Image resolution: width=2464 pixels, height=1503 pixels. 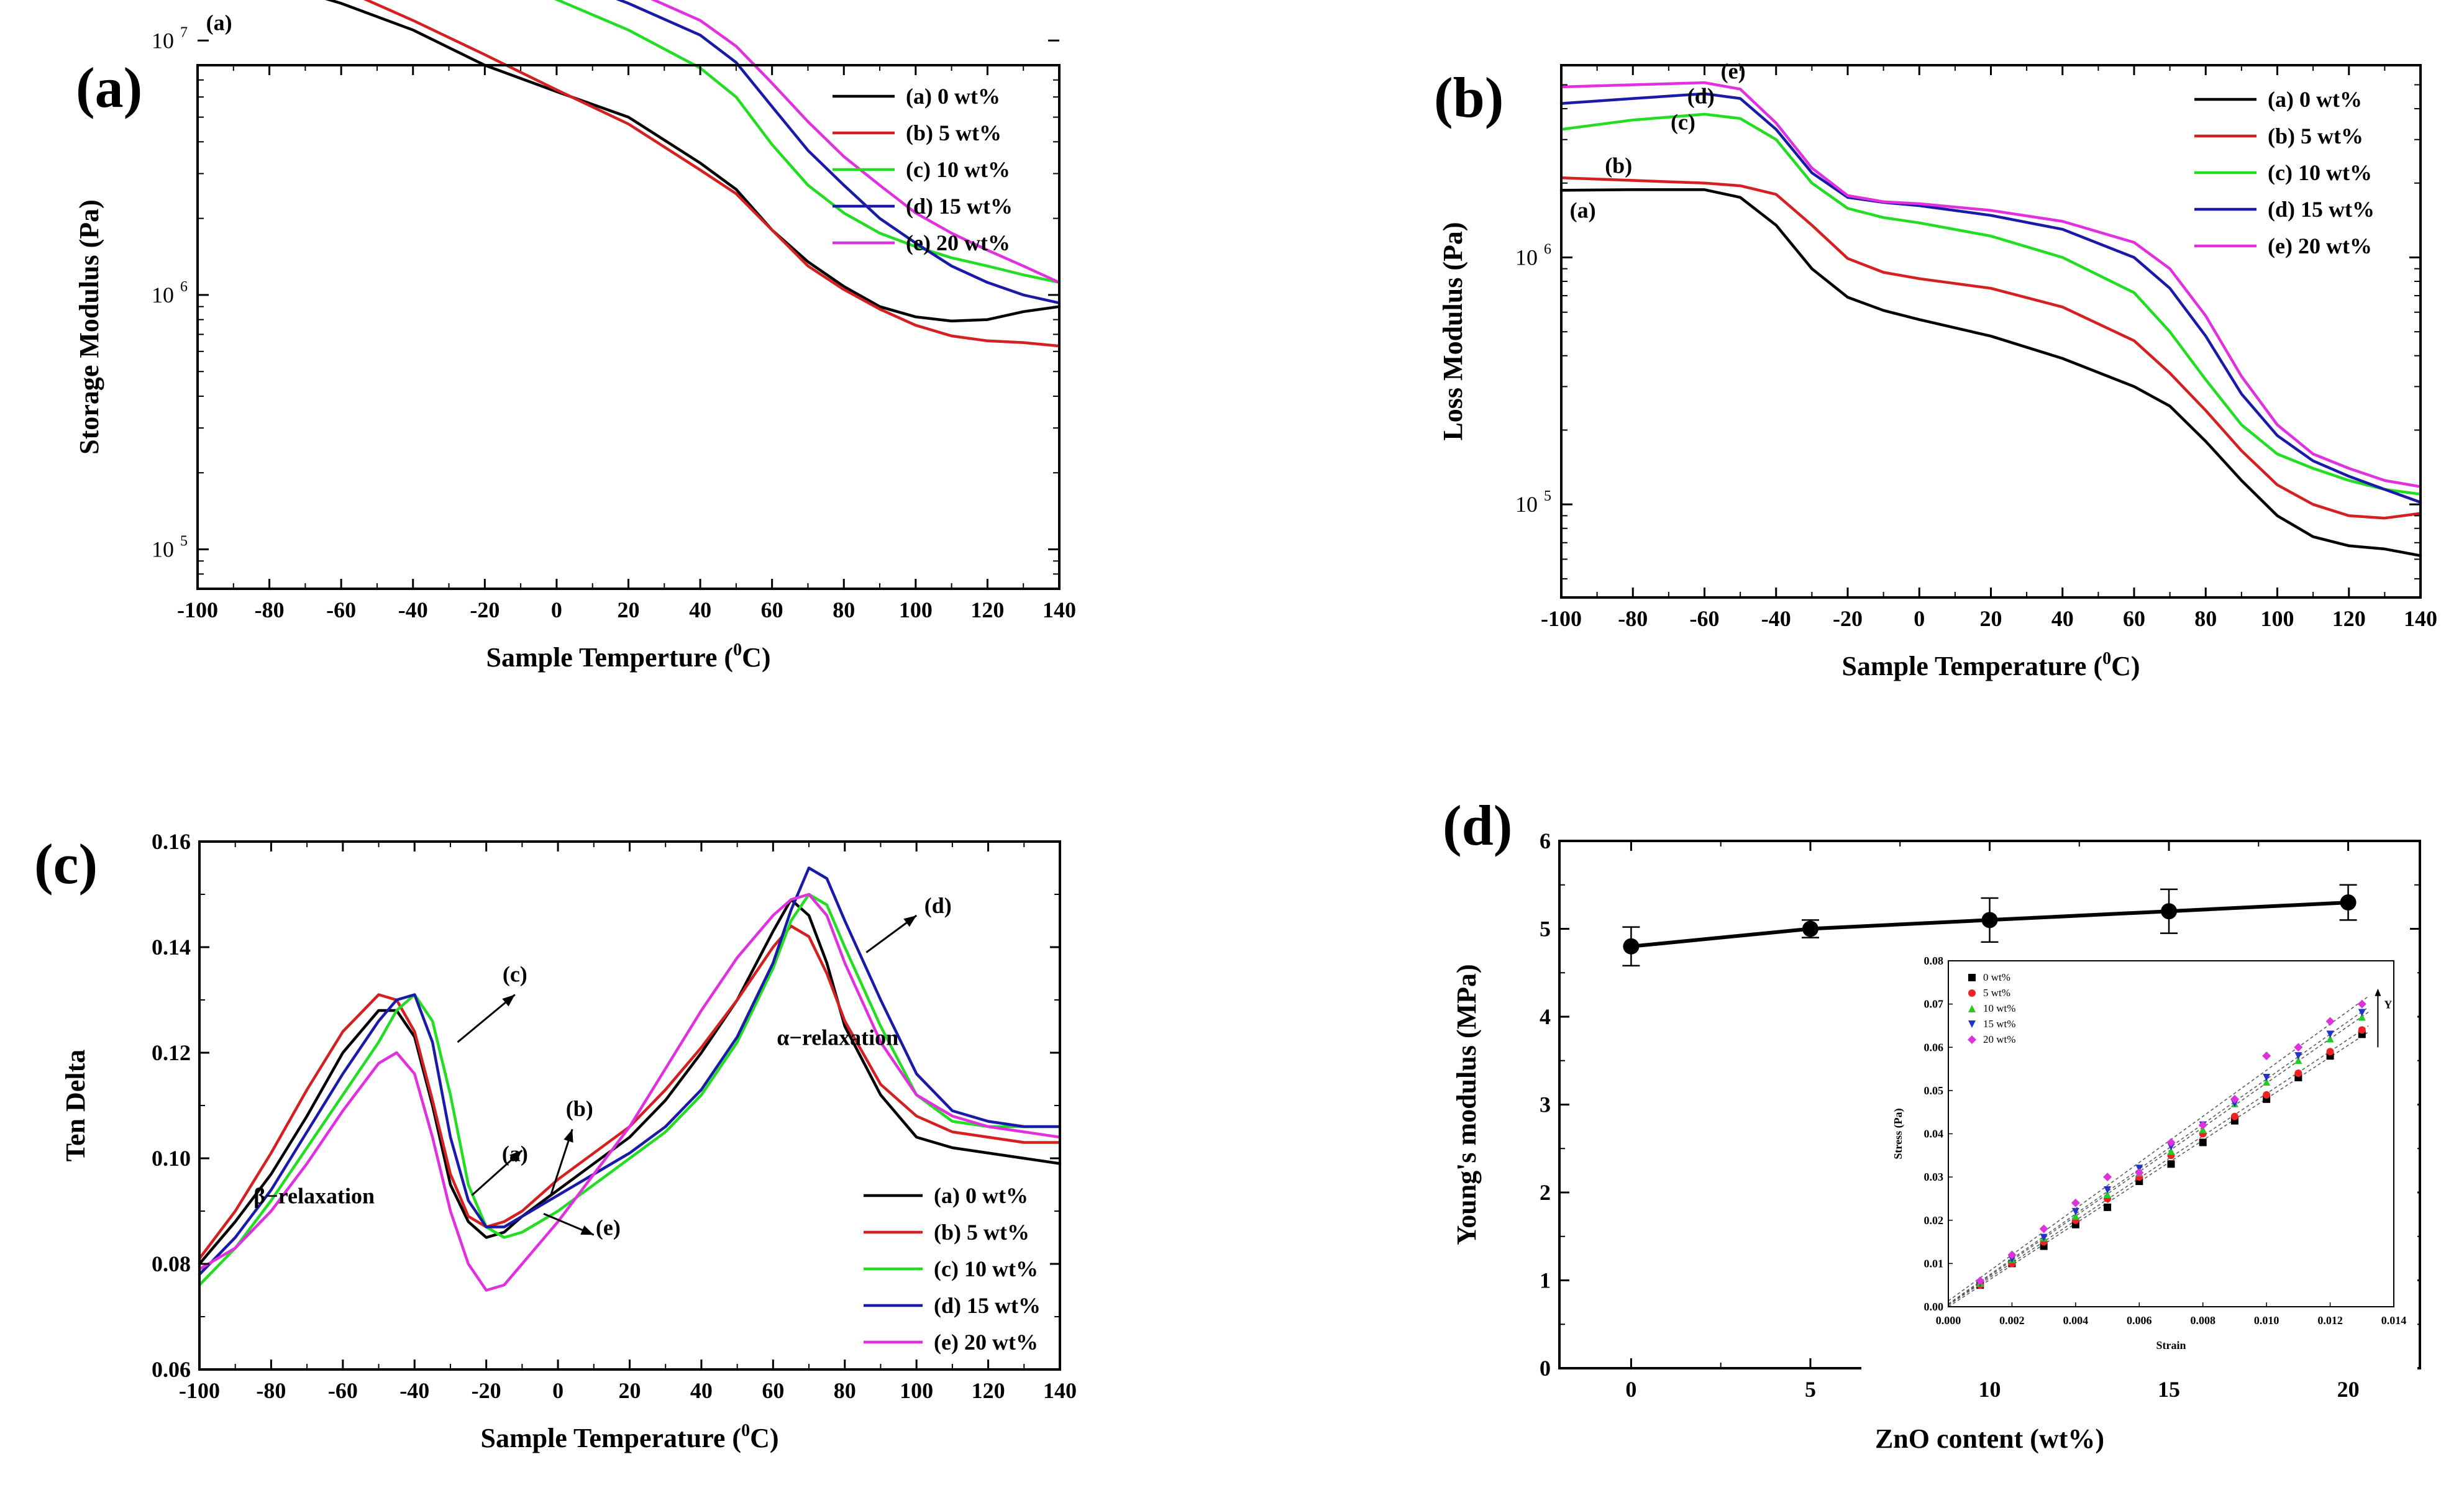 What do you see at coordinates (171, 947) in the screenshot?
I see `panel-c-y-tick-label: 0.14` at bounding box center [171, 947].